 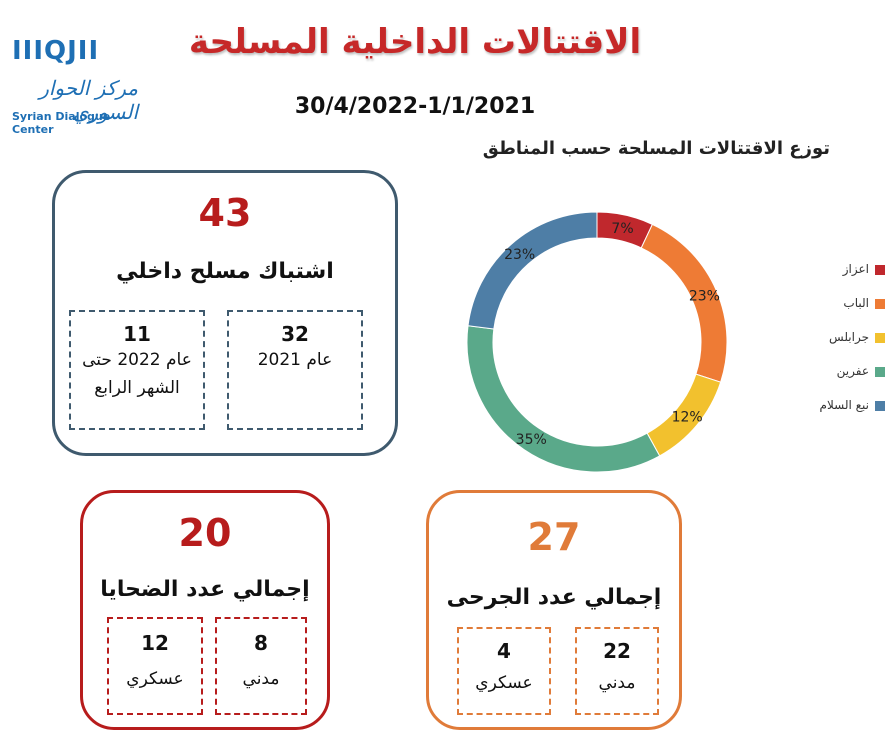 I want to click on donut-label-3: 35%, so click(x=531, y=440).